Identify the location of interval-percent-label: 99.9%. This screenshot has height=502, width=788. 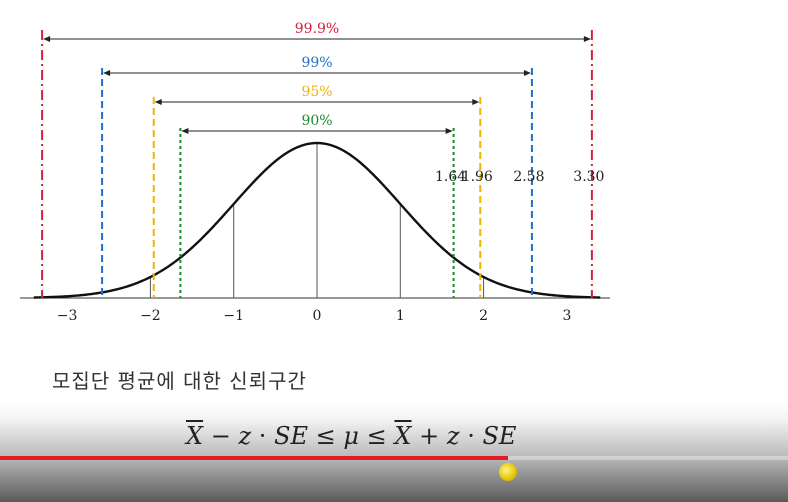
(317, 29).